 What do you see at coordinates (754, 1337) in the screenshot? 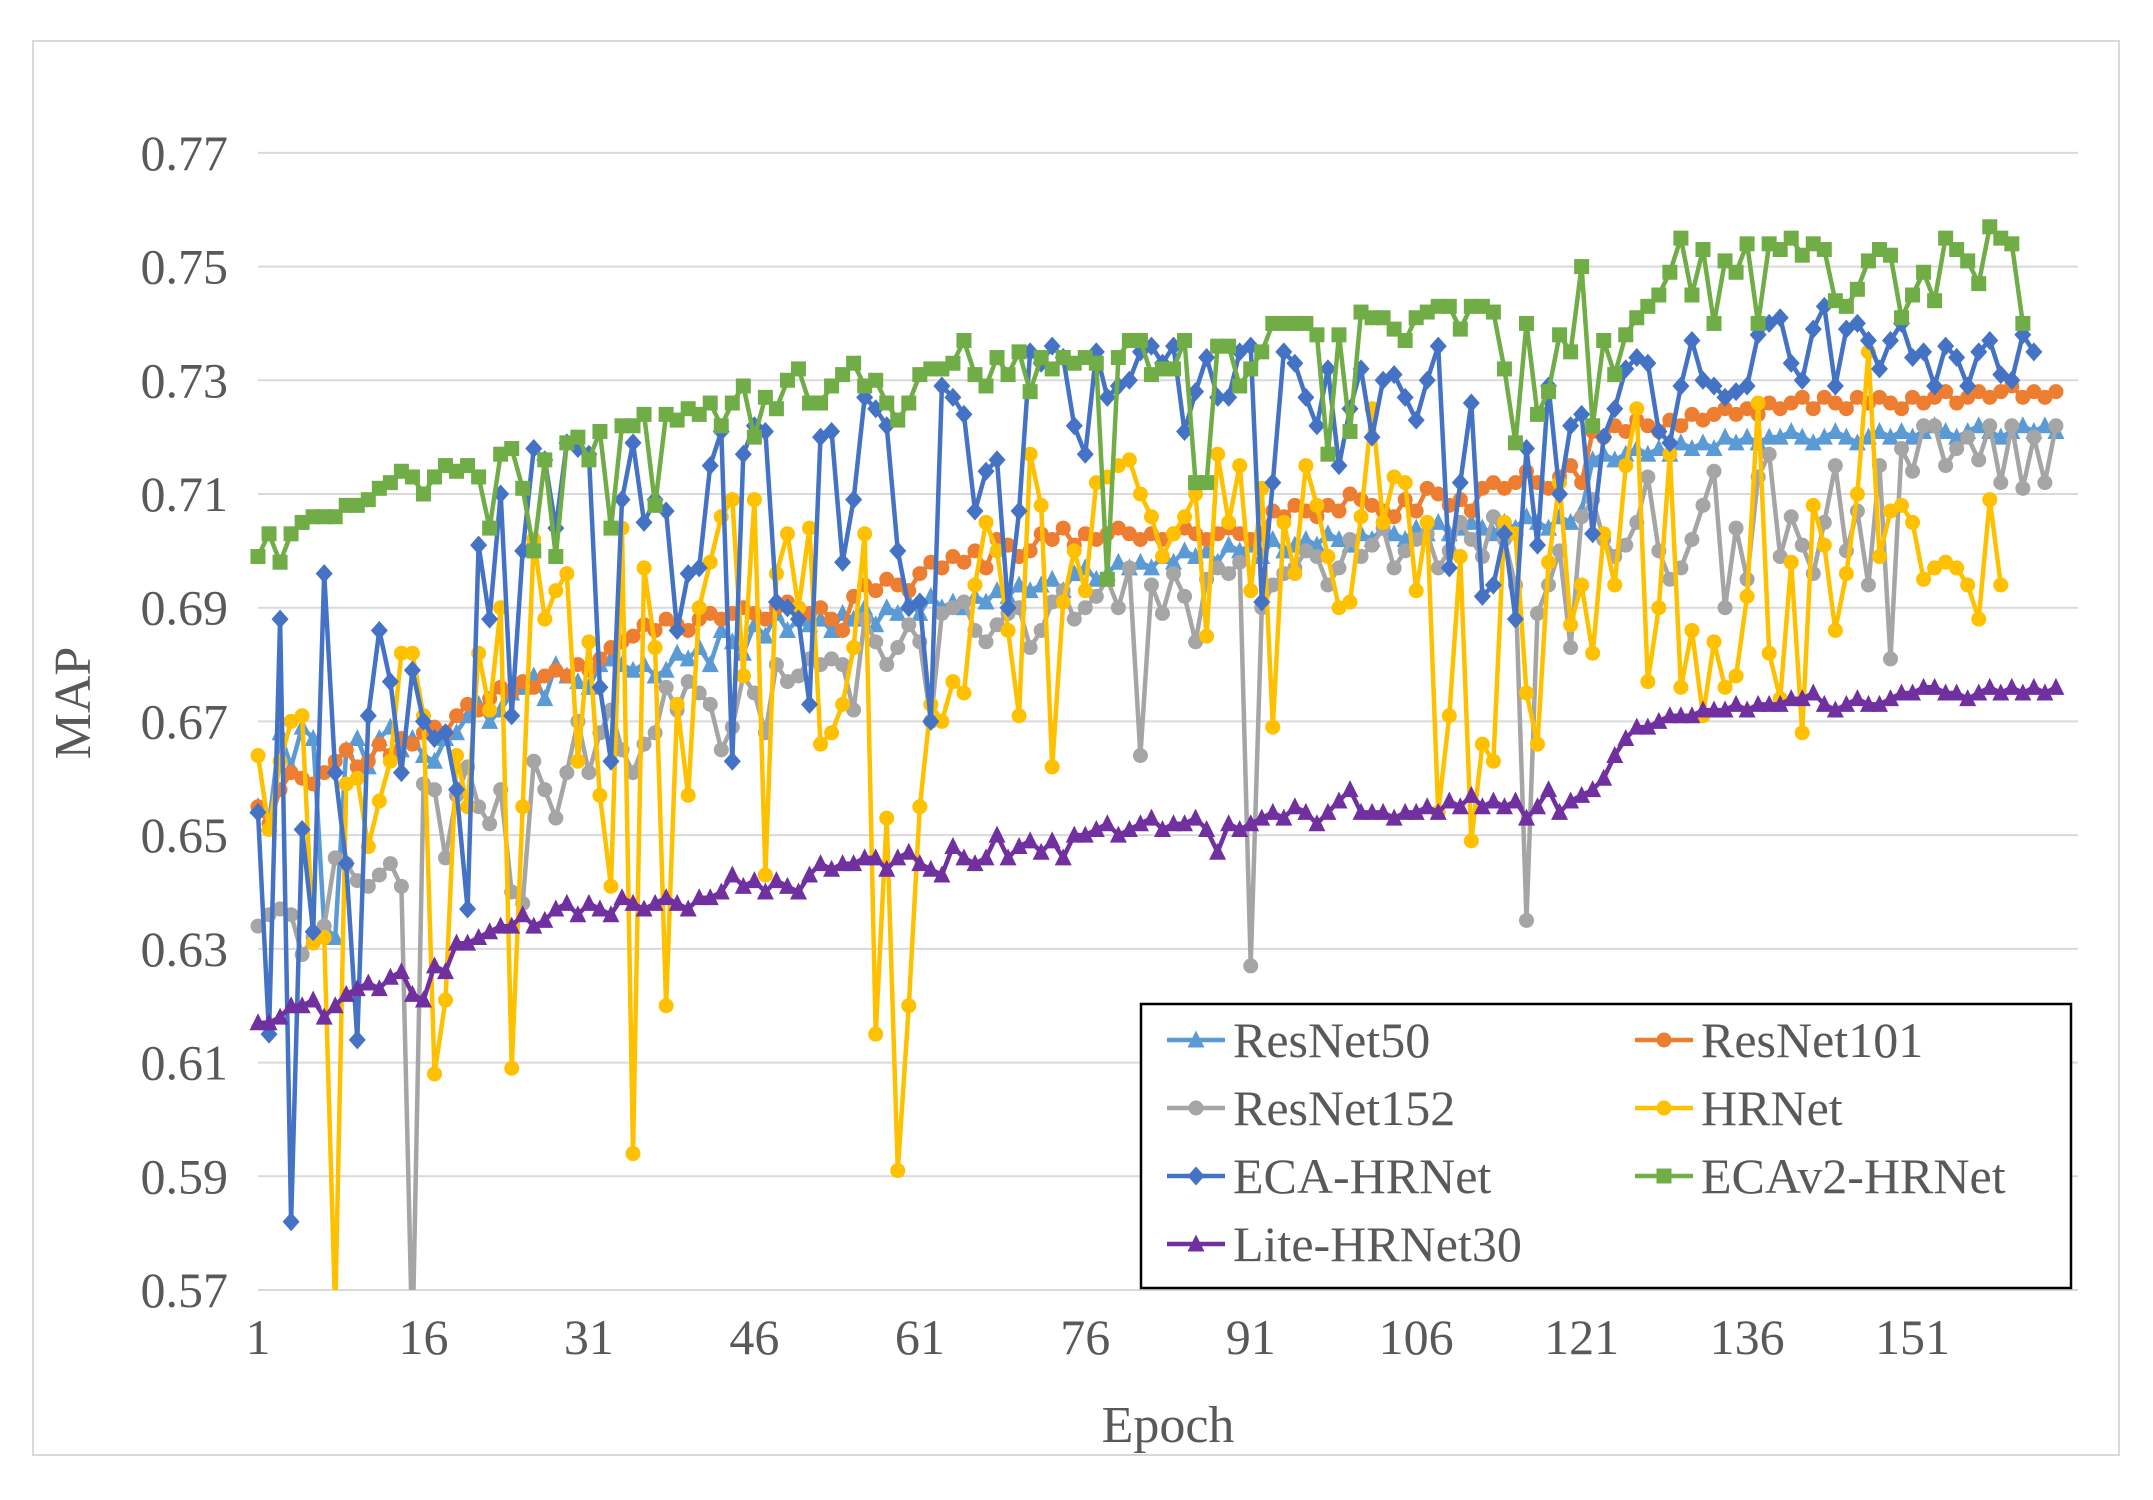
I see `x-tick-label: 46` at bounding box center [754, 1337].